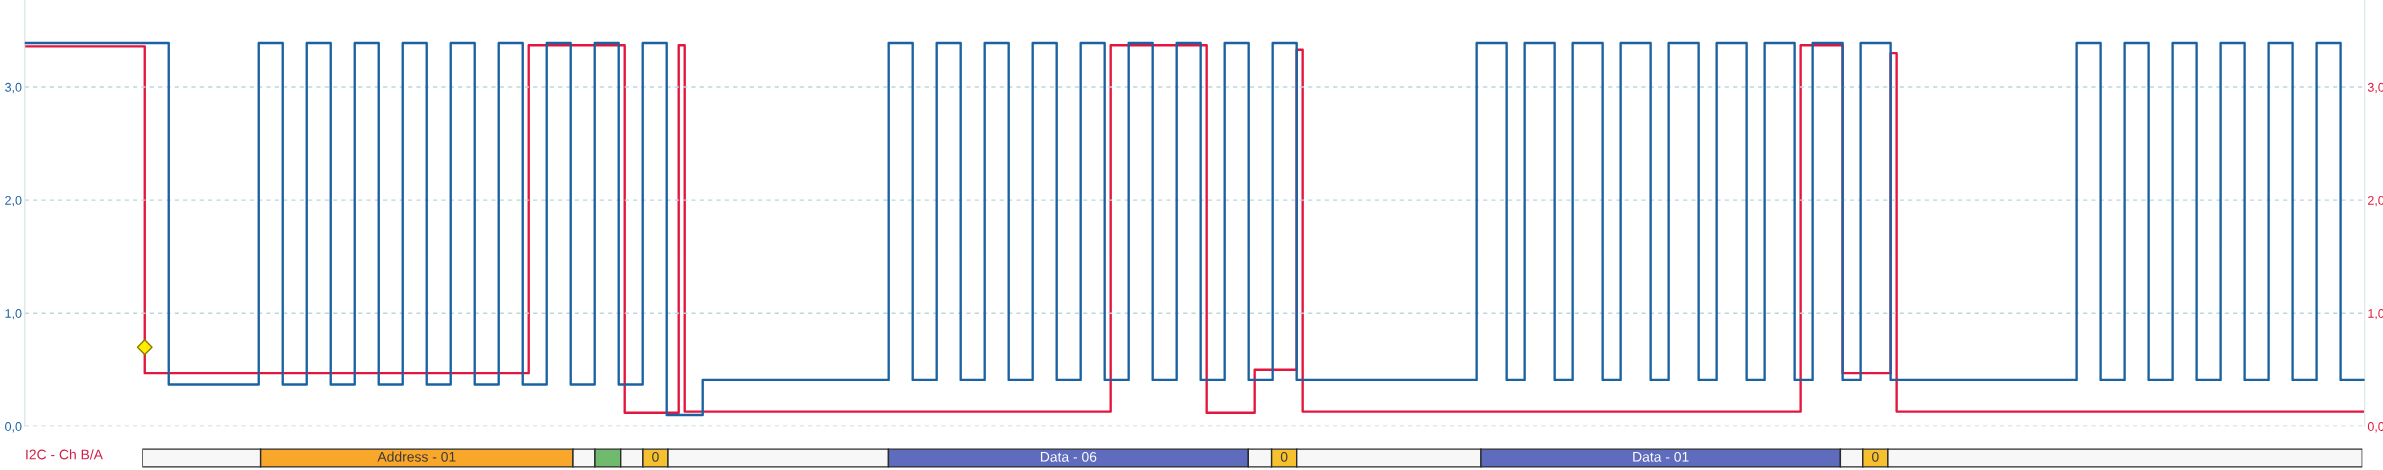 The width and height of the screenshot is (2383, 470). Describe the element at coordinates (13, 88) in the screenshot. I see `y-tick-label: 3,0` at that location.